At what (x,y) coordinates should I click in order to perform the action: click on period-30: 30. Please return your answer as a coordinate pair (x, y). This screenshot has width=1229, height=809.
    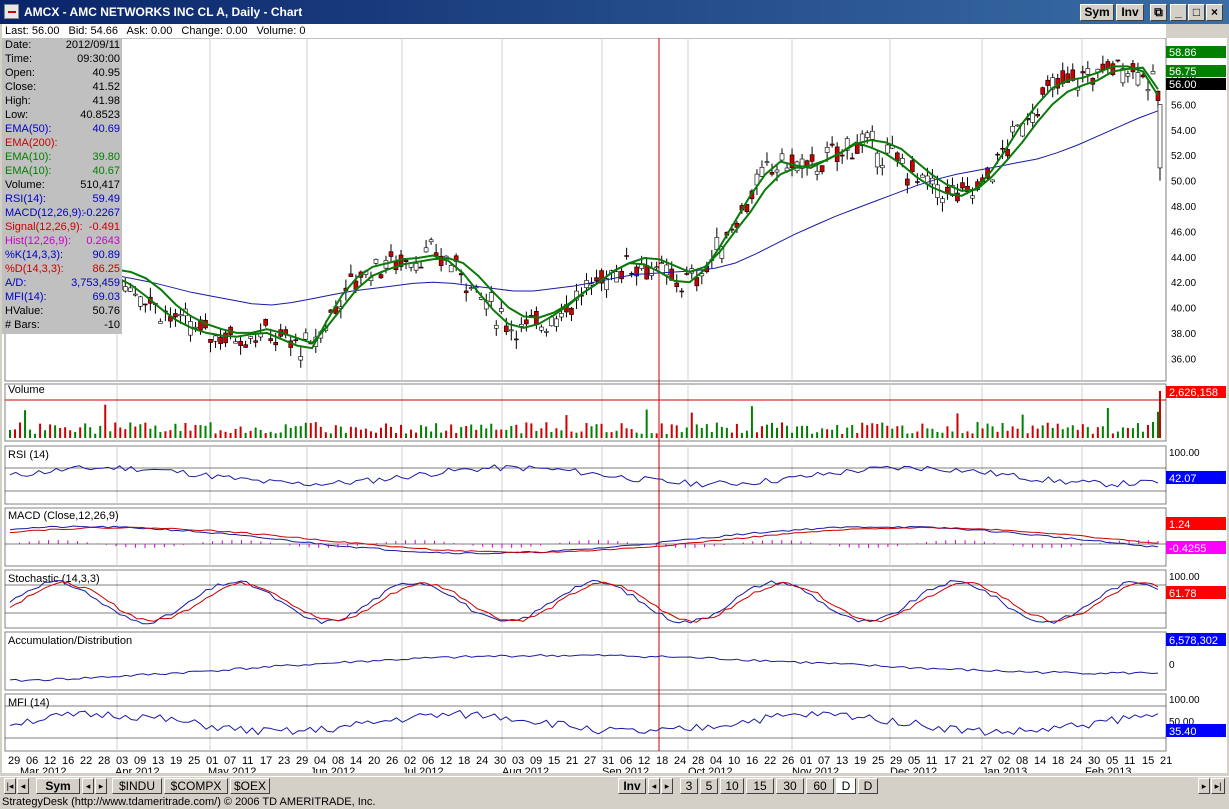
    Looking at the image, I should click on (790, 786).